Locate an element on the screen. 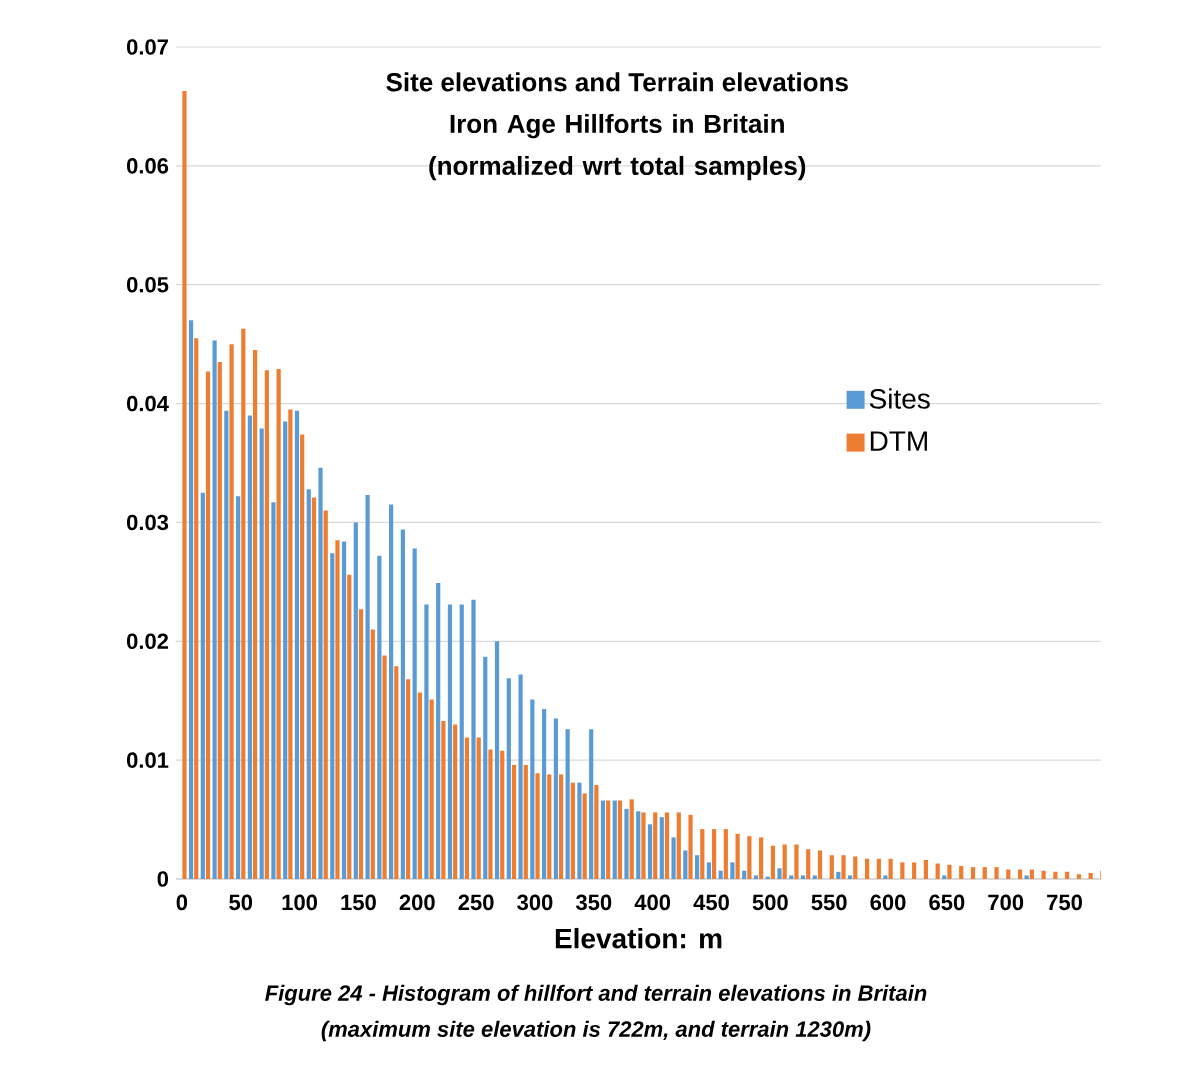  y-tick-label: 0.03 is located at coordinates (148, 522).